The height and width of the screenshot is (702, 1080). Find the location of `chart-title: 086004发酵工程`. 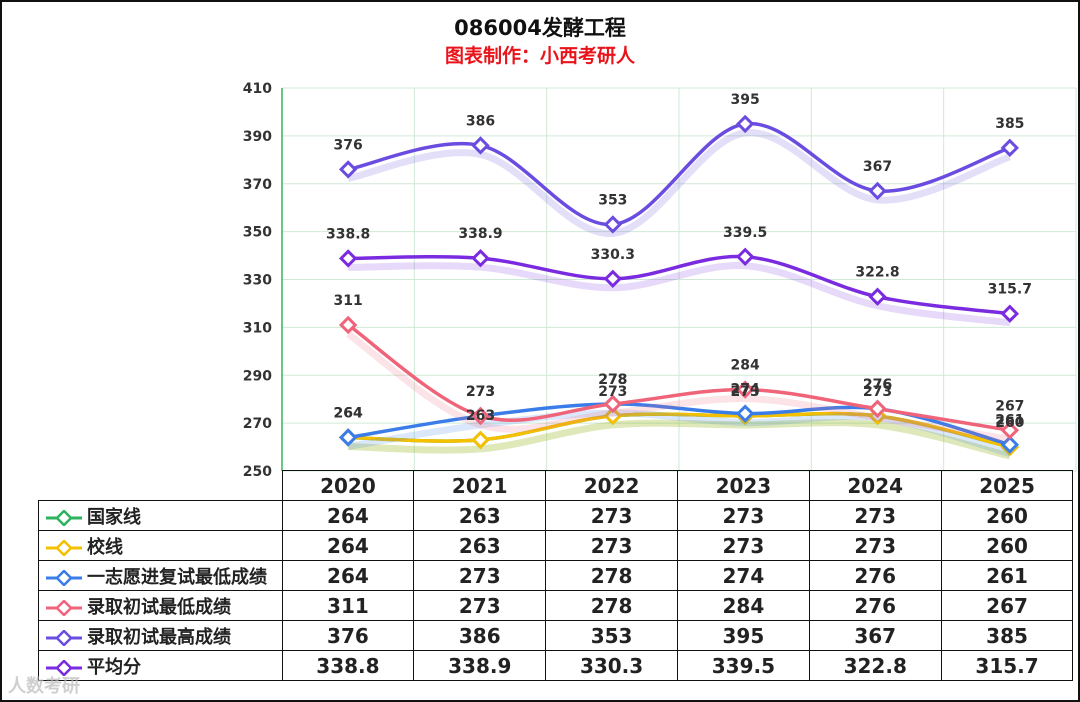

chart-title: 086004发酵工程 is located at coordinates (540, 28).